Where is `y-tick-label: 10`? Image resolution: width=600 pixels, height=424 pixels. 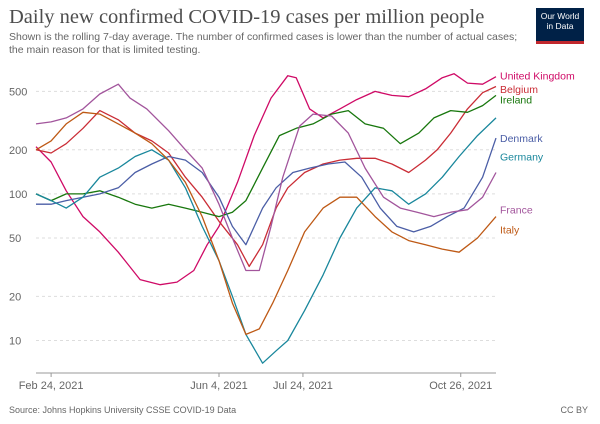
y-tick-label: 10 is located at coordinates (15, 341).